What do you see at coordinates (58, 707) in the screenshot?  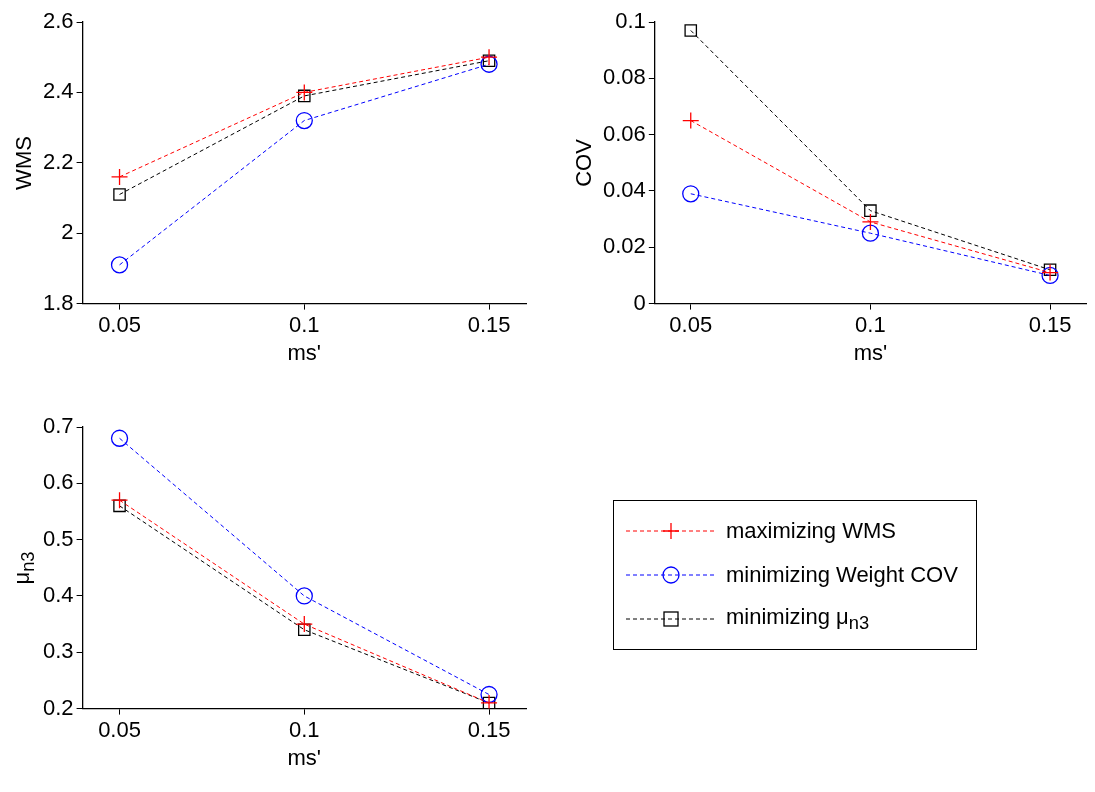 I see `y-tick-label: 0.2` at bounding box center [58, 707].